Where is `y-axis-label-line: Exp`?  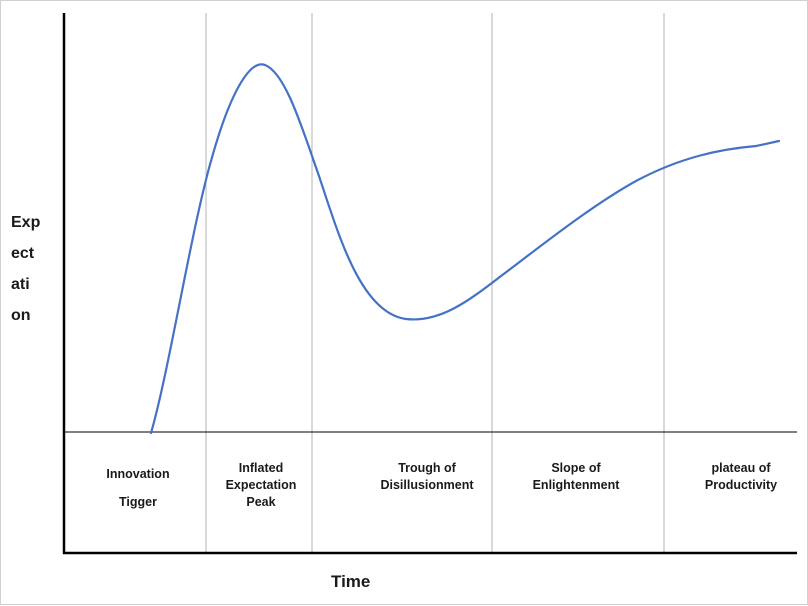
y-axis-label-line: Exp is located at coordinates (26, 222).